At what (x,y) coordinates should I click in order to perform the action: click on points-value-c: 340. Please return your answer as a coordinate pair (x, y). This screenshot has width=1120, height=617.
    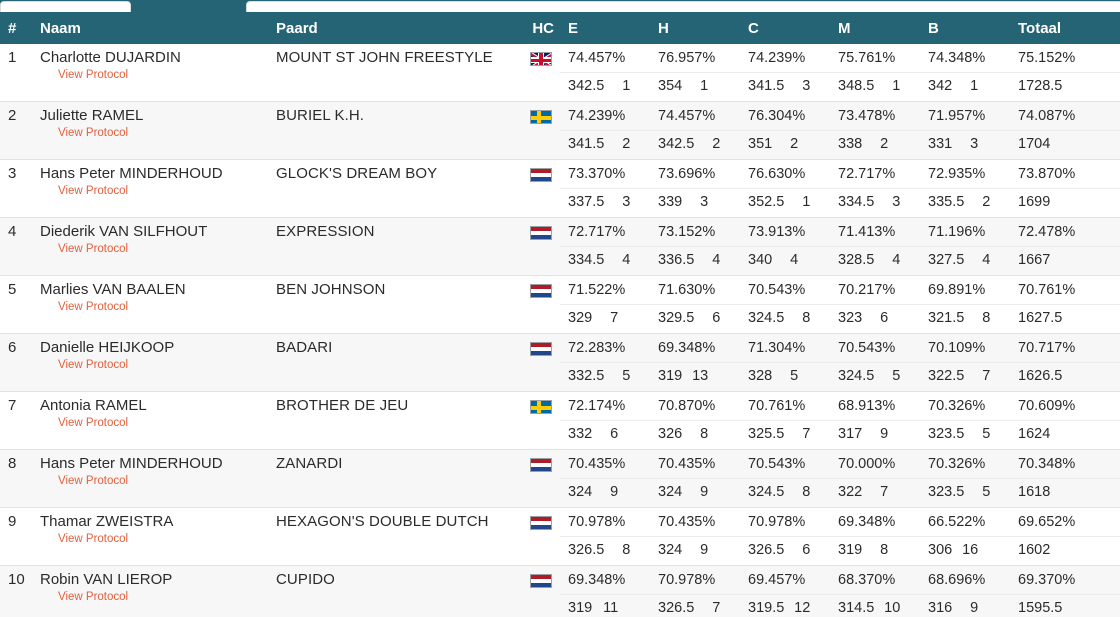
    Looking at the image, I should click on (760, 260).